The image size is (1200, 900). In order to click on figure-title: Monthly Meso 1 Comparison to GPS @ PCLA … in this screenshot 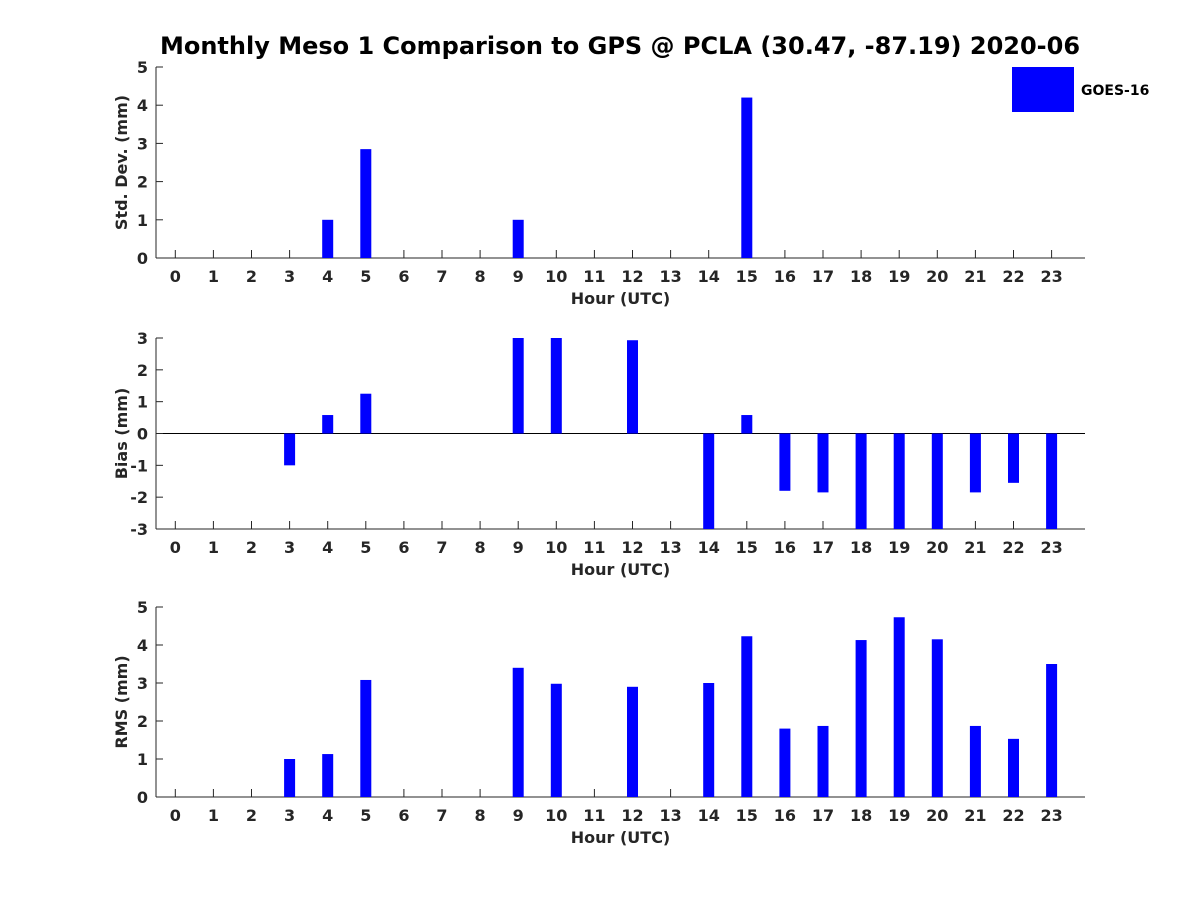, I will do `click(620, 46)`.